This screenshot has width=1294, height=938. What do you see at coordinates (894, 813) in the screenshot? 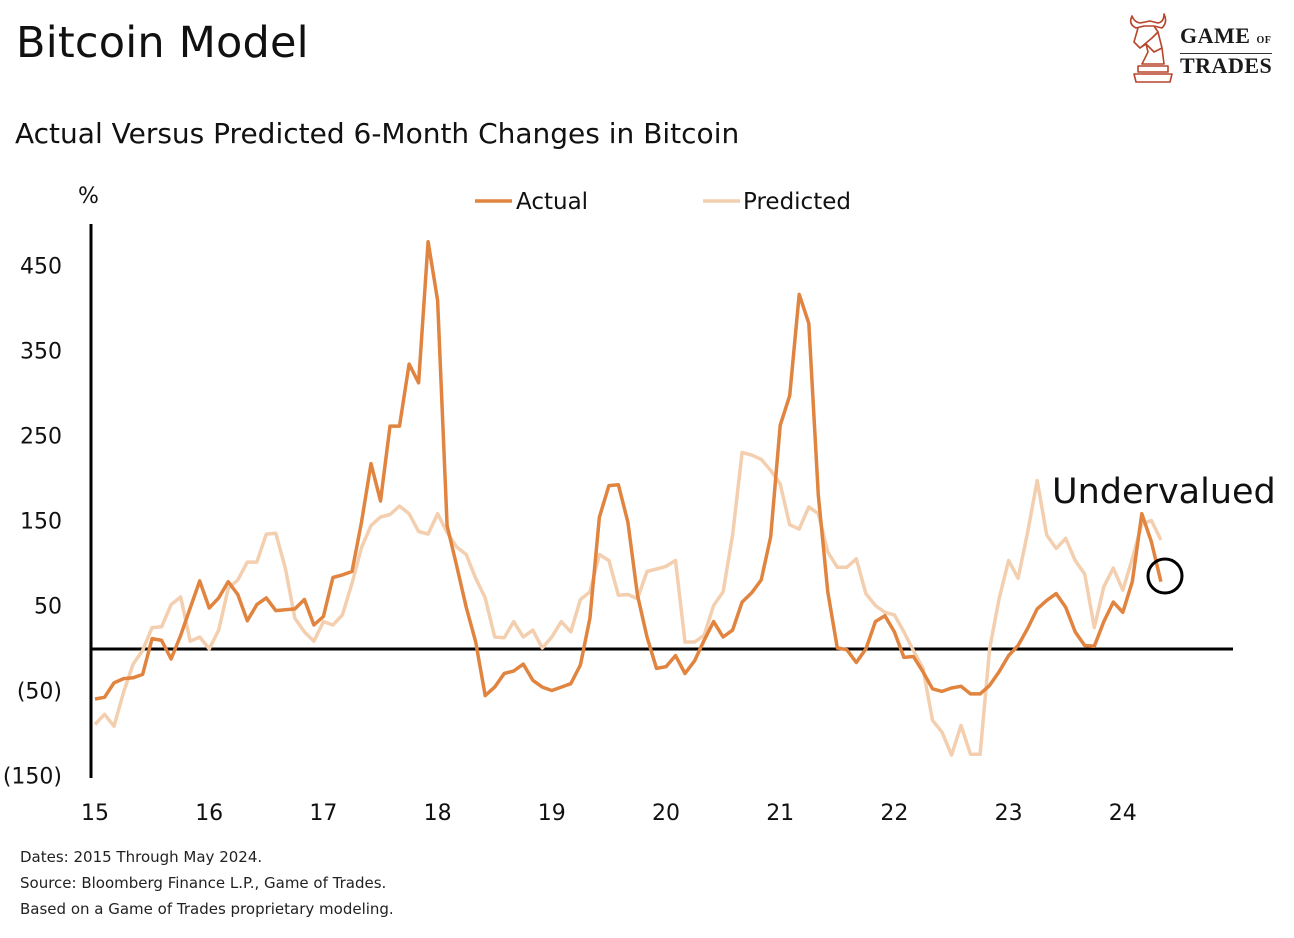
I see `x-tick-label: 22` at bounding box center [894, 813].